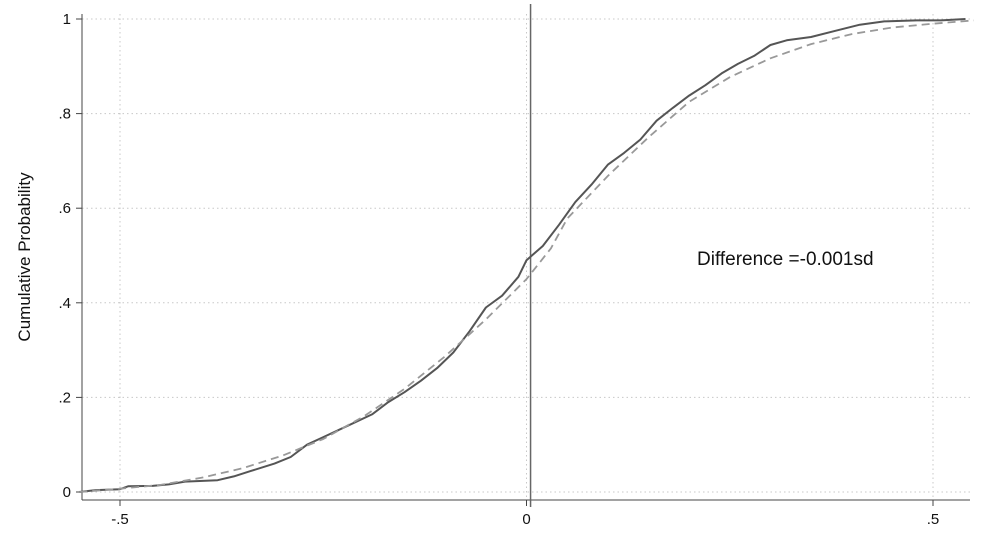  I want to click on x-tick-label: -.5, so click(120, 519).